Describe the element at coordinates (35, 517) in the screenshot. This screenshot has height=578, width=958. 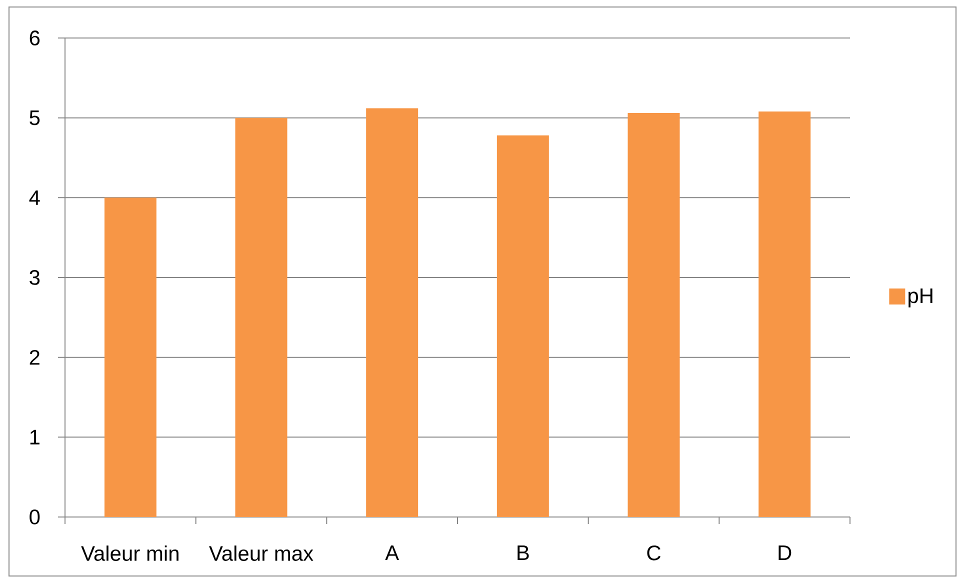
I see `y-tick-label: 0` at that location.